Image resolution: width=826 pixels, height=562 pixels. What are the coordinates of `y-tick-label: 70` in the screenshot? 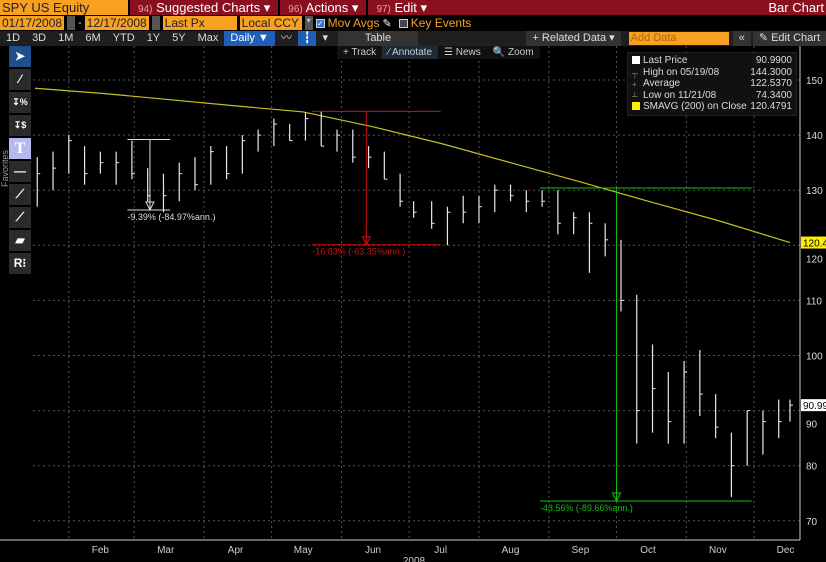 It's located at (812, 522).